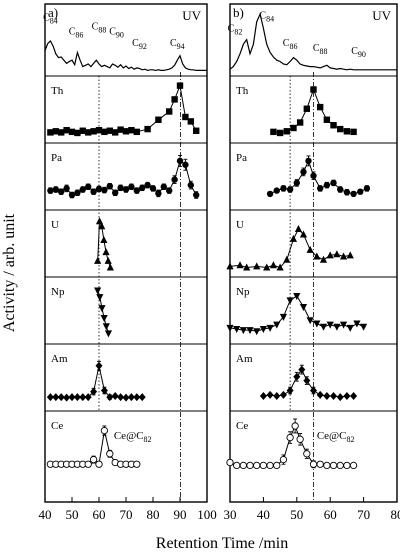 This screenshot has height=557, width=400. I want to click on series-label: U, so click(55, 225).